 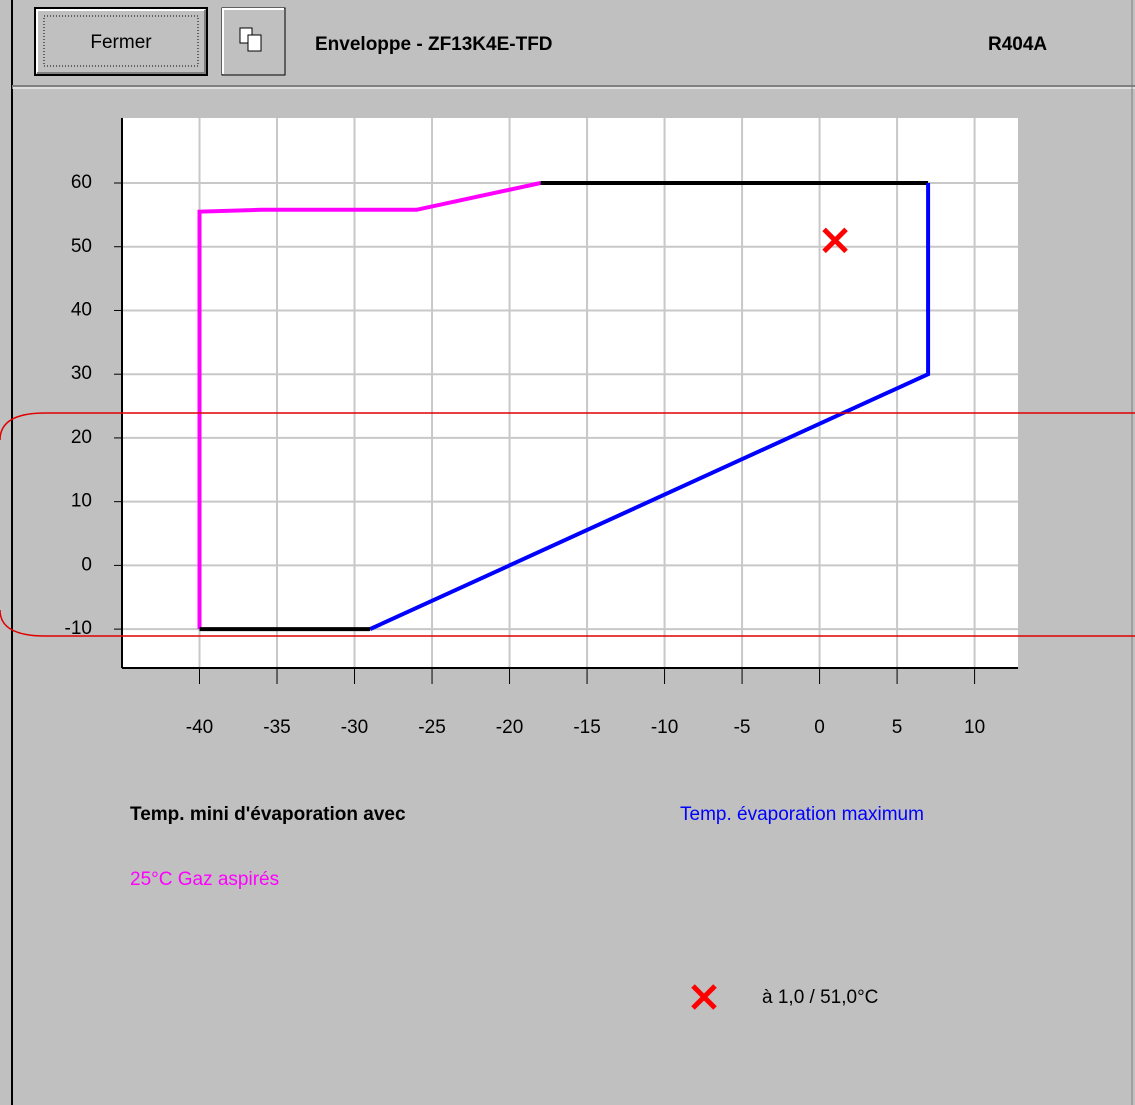 What do you see at coordinates (586, 727) in the screenshot?
I see `x-tick-label: -15` at bounding box center [586, 727].